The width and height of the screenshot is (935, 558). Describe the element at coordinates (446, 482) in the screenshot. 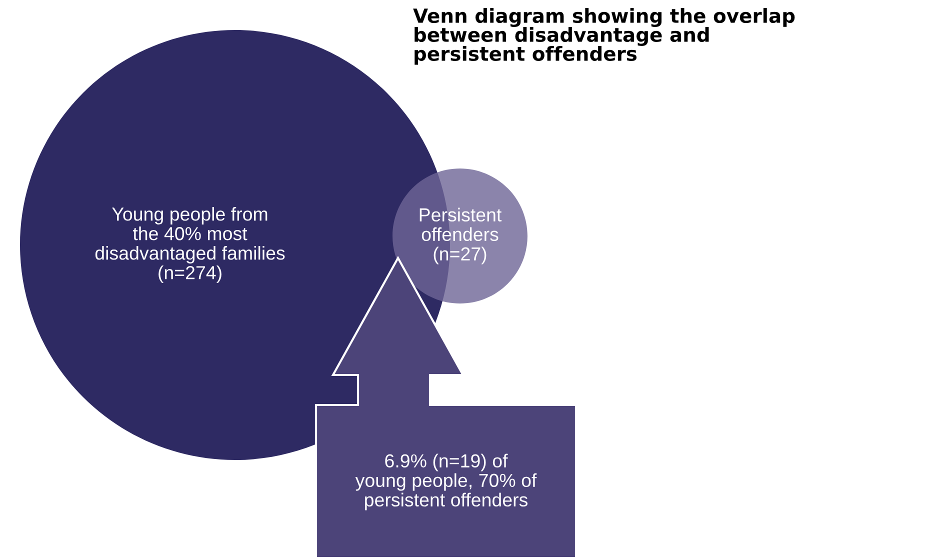

I see `text: 6.9% (n=19) of young people, 70% of persistent offenders` at that location.